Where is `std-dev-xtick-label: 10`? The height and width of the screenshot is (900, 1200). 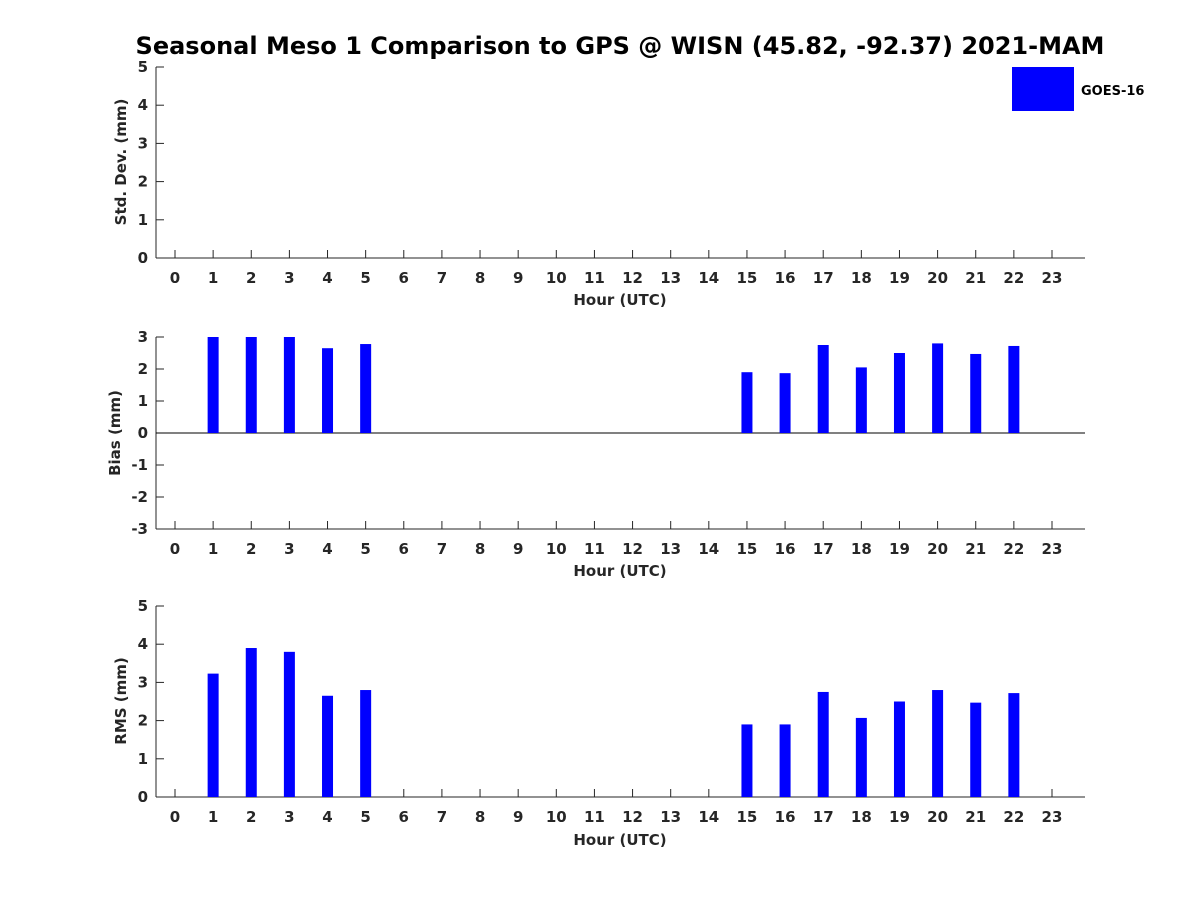 std-dev-xtick-label: 10 is located at coordinates (556, 278).